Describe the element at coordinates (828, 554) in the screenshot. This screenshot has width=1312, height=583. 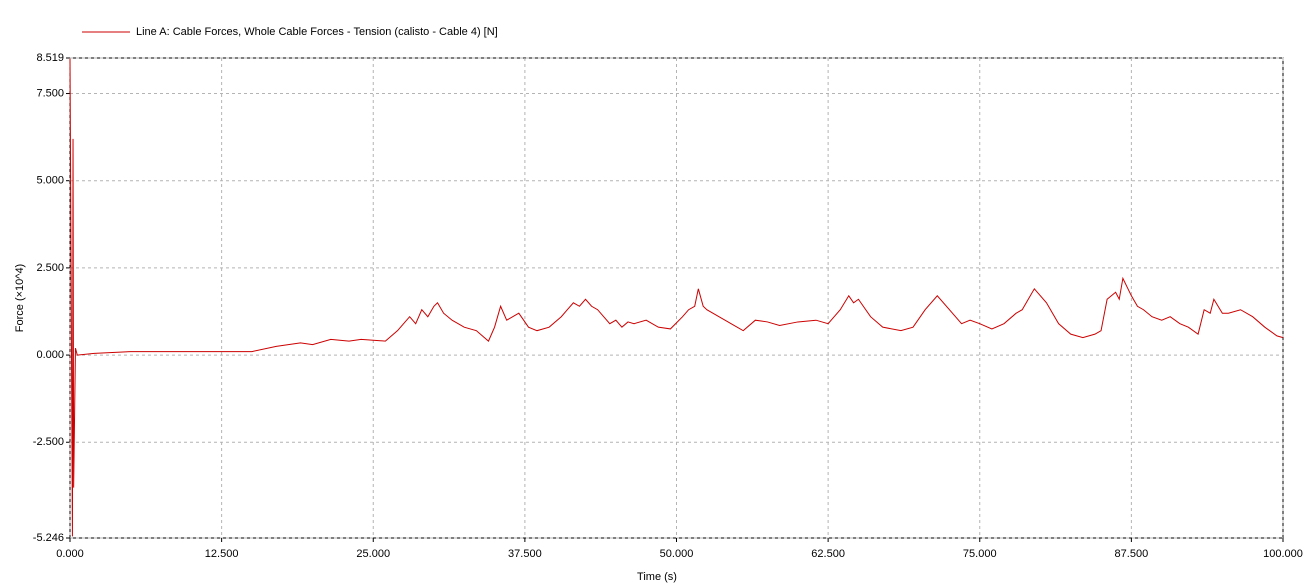
I see `x-tick-label: 62.500` at that location.